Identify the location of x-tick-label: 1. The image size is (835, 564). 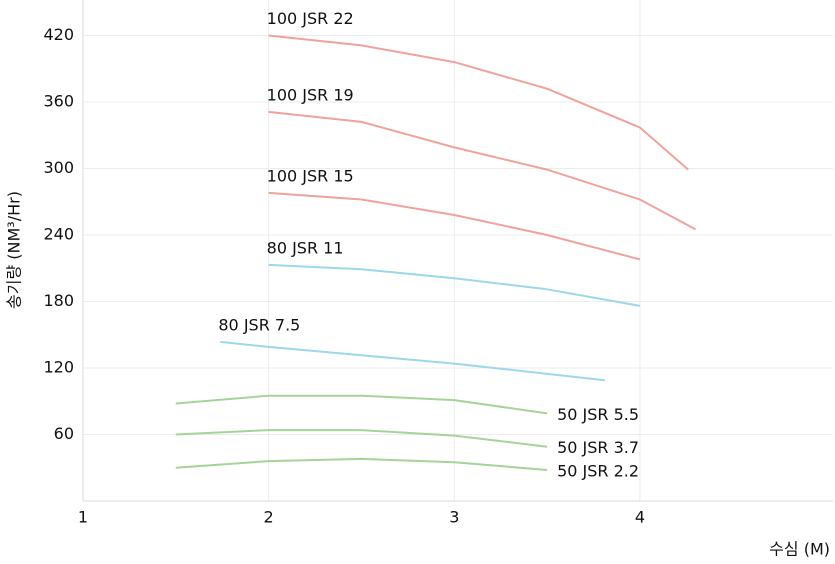
(83, 517).